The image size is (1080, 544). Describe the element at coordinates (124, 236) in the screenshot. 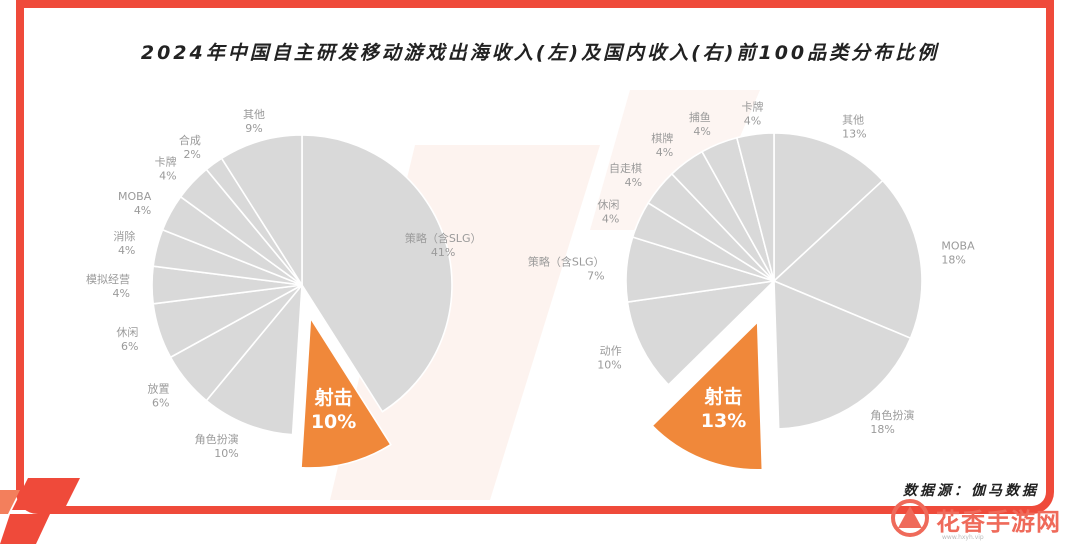

I see `slice-label: 消除` at that location.